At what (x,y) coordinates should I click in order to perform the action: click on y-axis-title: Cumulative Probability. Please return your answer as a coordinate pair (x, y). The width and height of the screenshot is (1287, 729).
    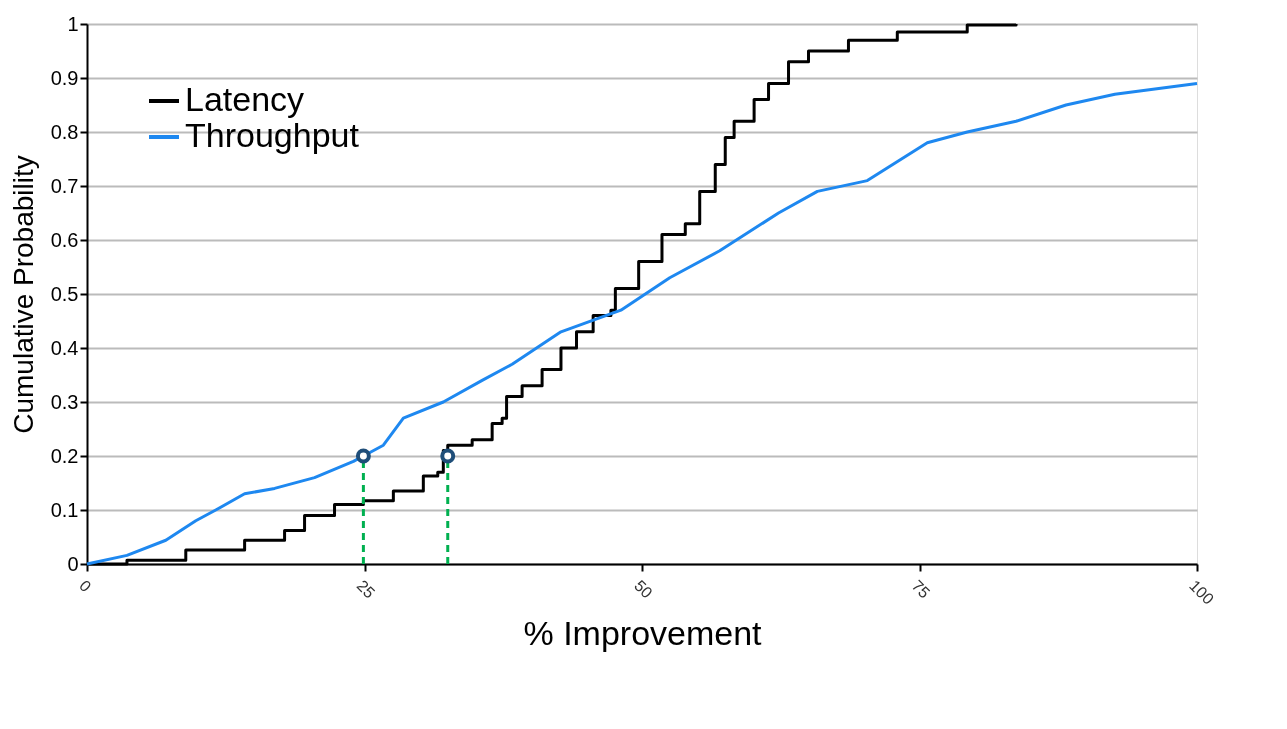
    Looking at the image, I should click on (23, 294).